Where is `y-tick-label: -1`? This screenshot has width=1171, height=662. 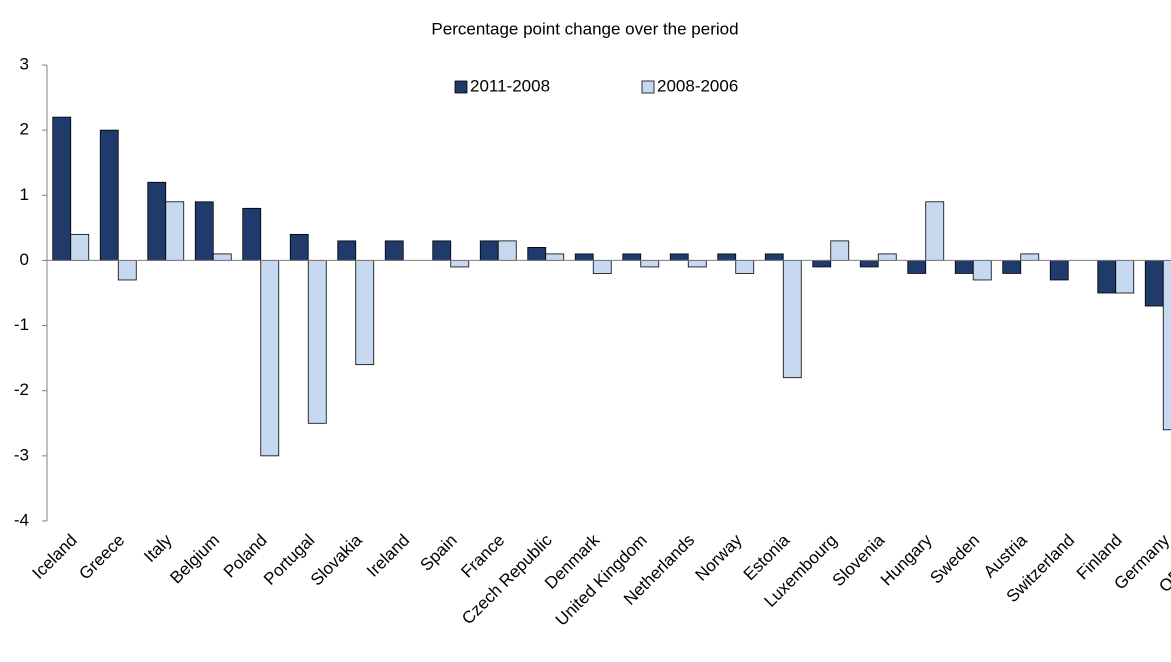 y-tick-label: -1 is located at coordinates (21, 324).